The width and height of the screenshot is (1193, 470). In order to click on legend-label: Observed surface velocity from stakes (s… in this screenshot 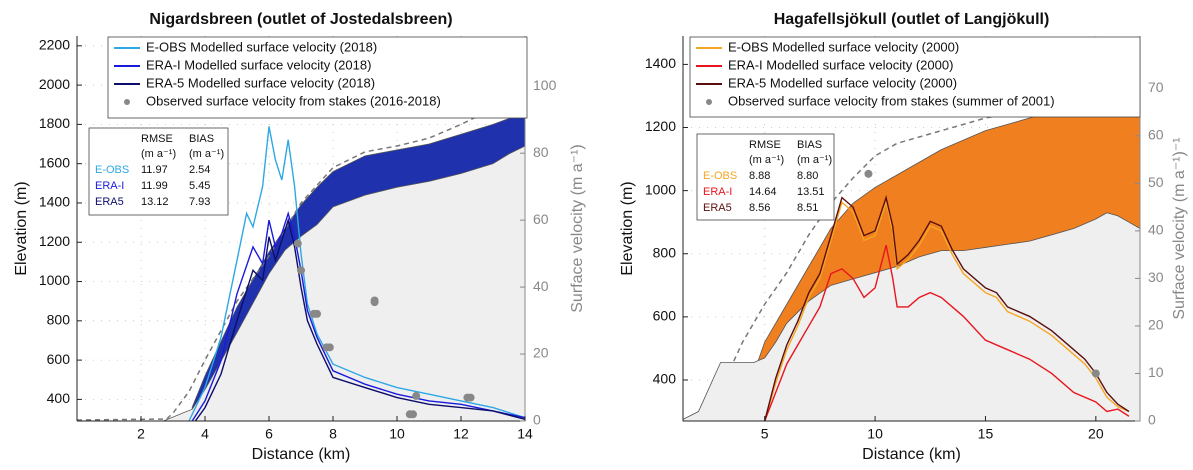, I will do `click(891, 100)`.